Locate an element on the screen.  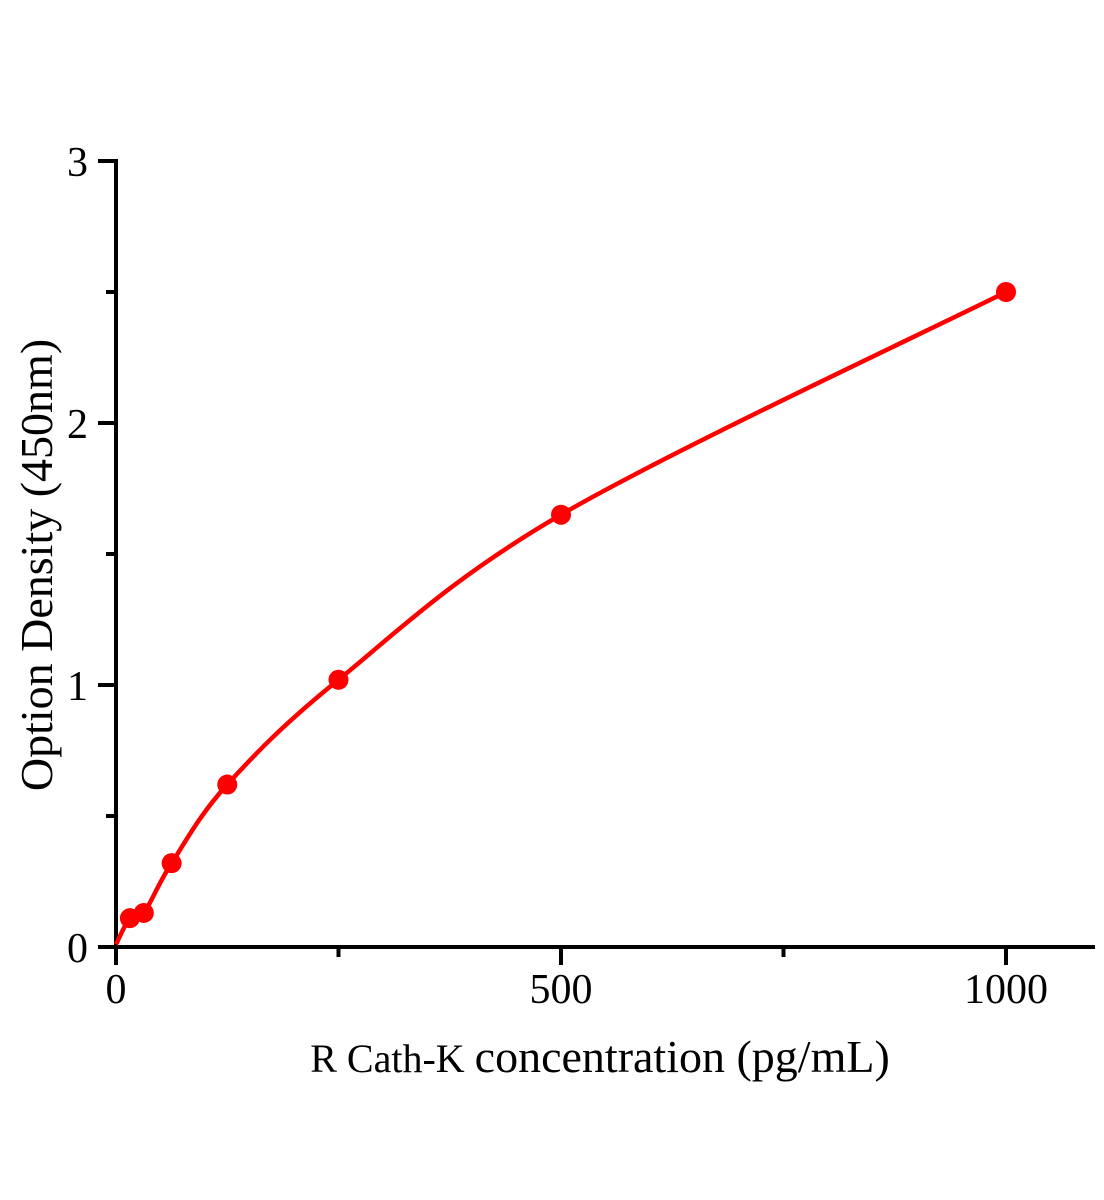
x-tick-label: 0 is located at coordinates (116, 990).